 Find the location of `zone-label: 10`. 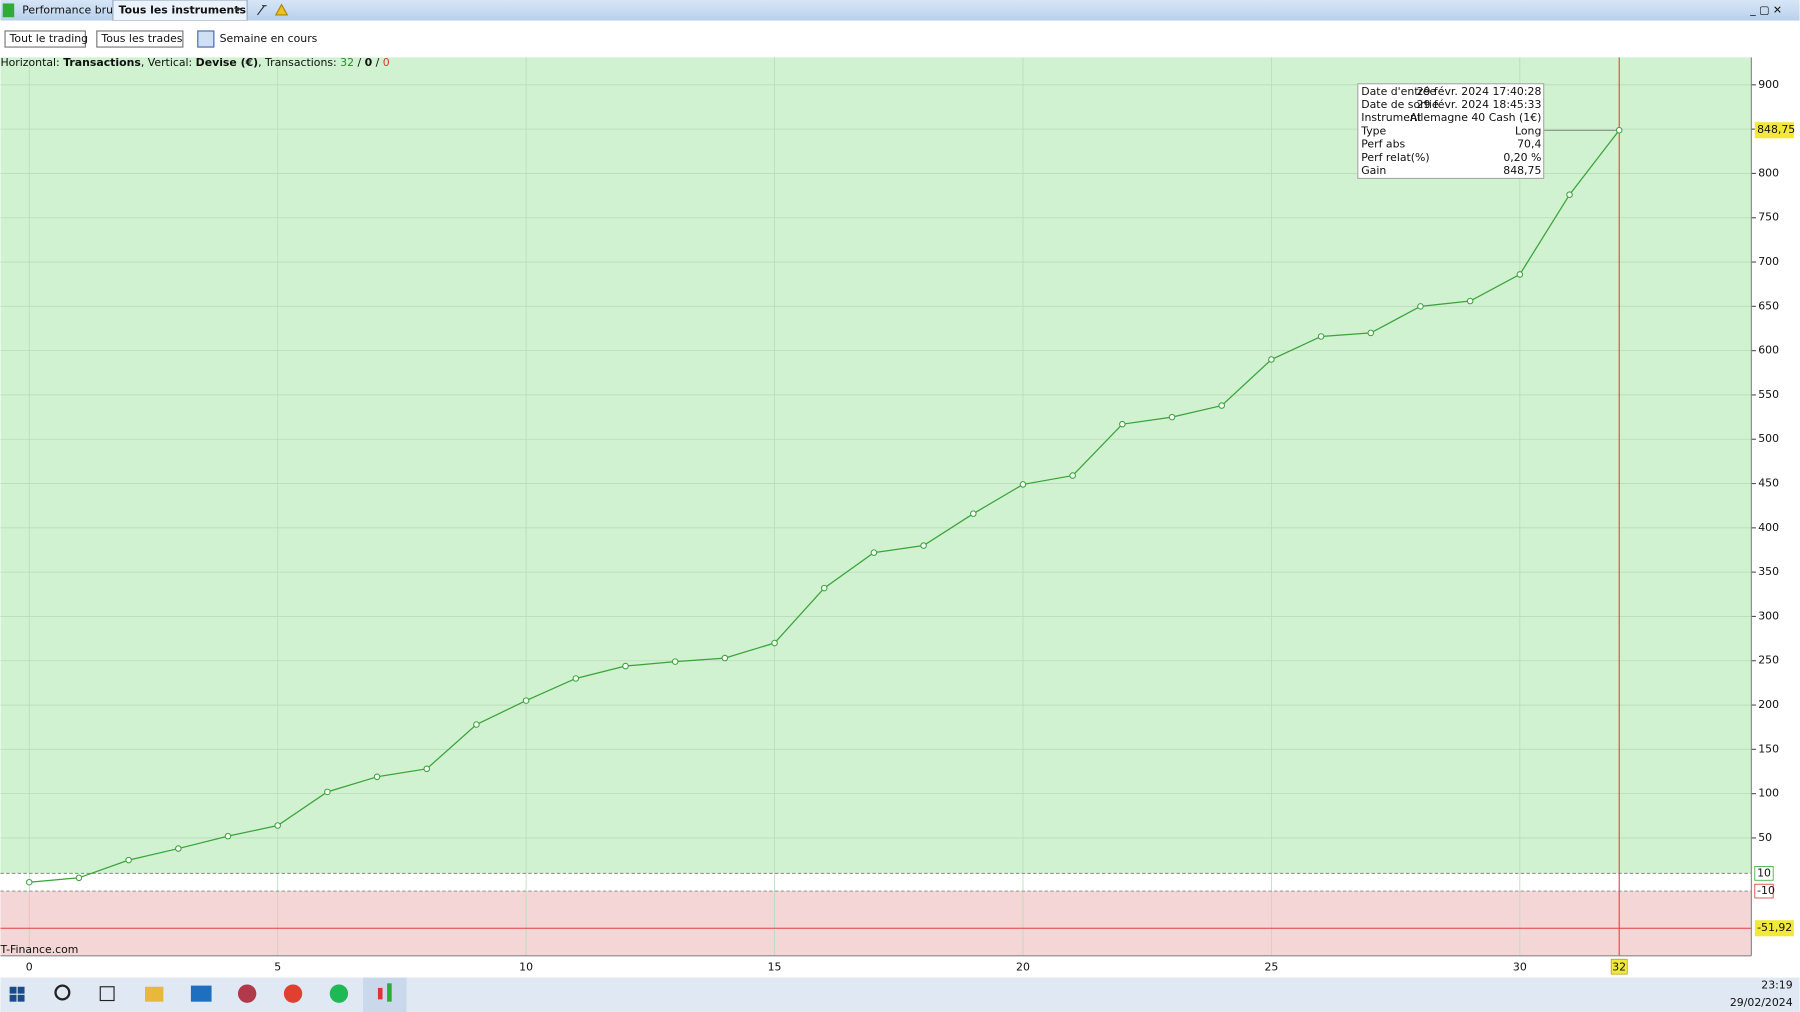

zone-label: 10 is located at coordinates (1764, 872).